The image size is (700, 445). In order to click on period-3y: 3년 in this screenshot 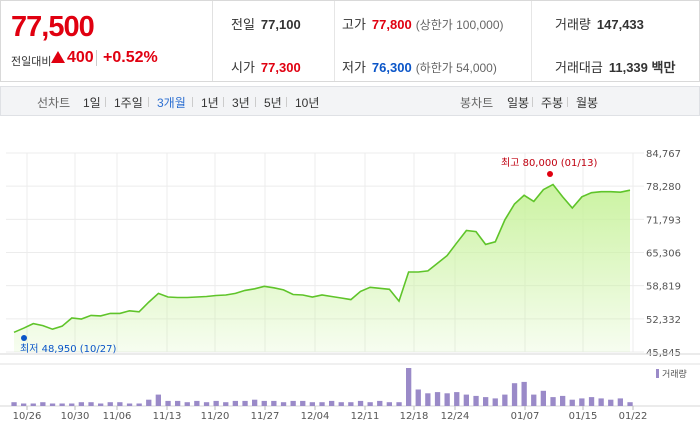, I will do `click(241, 103)`.